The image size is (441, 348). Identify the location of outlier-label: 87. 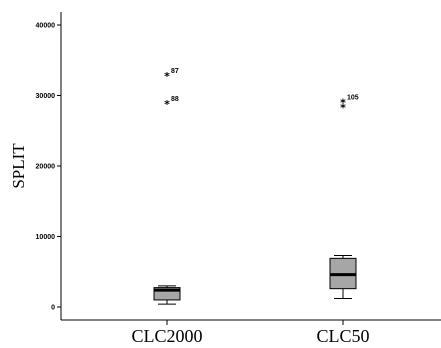
(175, 71).